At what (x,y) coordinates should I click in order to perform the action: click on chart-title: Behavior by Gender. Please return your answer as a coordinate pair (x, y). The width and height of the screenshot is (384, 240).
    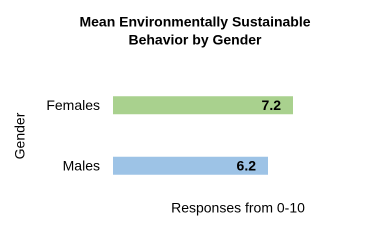
    Looking at the image, I should click on (195, 40).